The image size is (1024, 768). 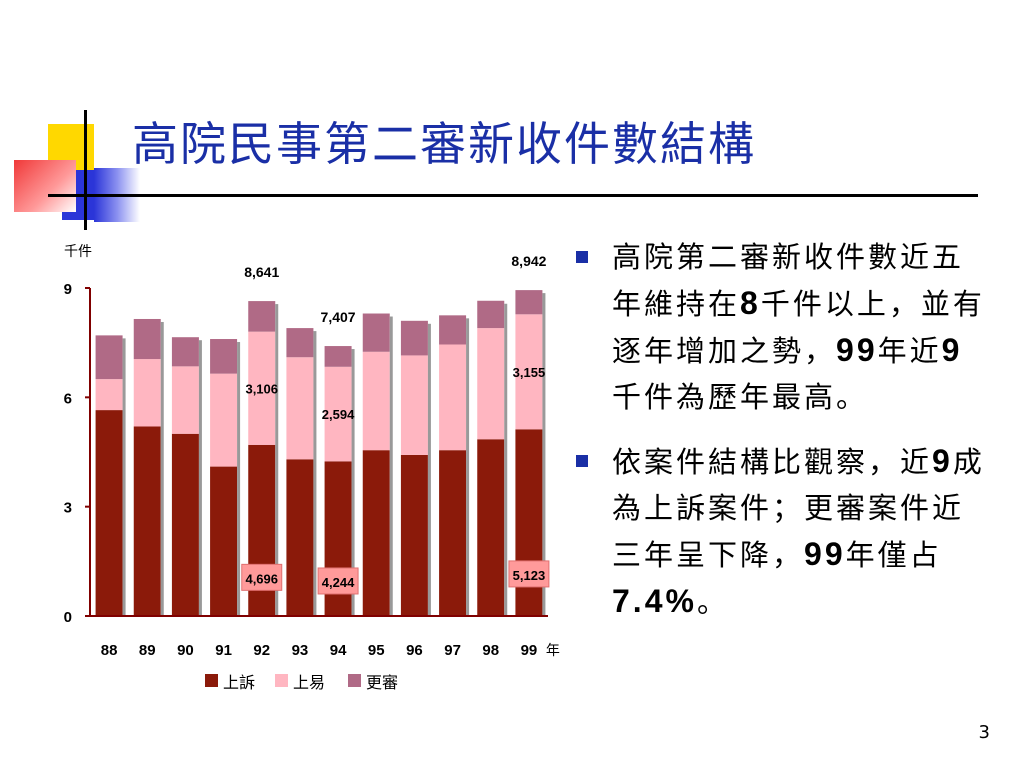 I want to click on y-tick-label: 3, so click(x=68, y=508).